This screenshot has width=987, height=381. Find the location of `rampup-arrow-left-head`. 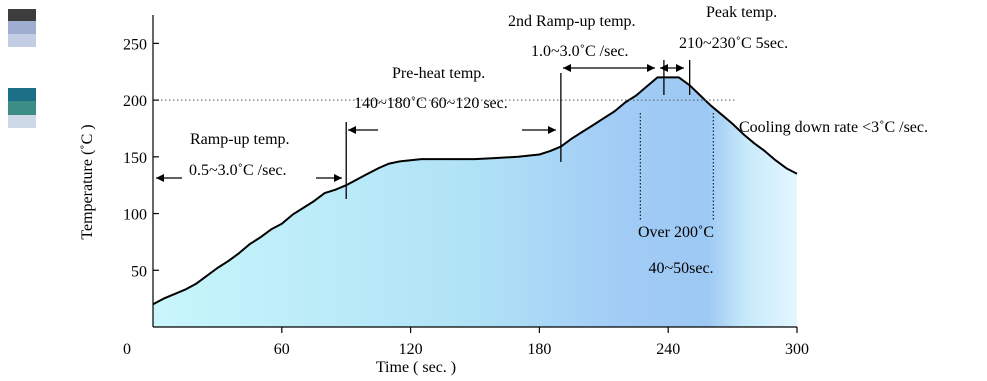

rampup-arrow-left-head is located at coordinates (160, 178).